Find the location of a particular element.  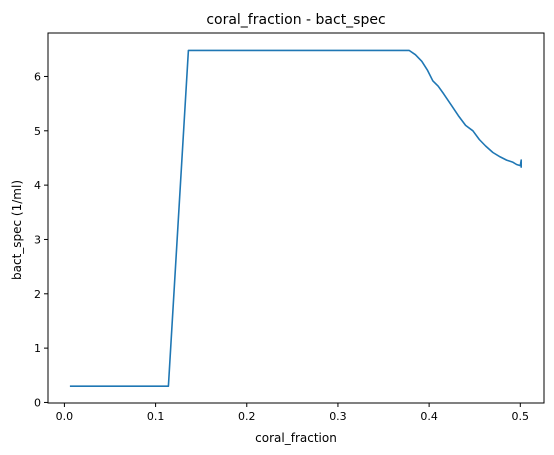

x-tick-label: 0.3 is located at coordinates (338, 416).